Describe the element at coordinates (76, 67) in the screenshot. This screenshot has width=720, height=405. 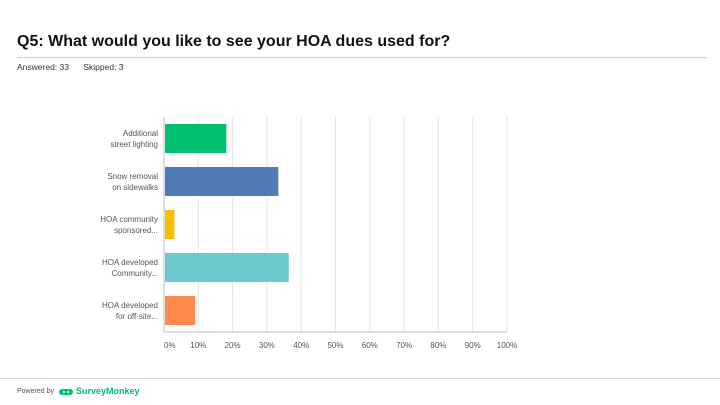
I see `response-stats: Answered: 33 Skipped: 3` at that location.